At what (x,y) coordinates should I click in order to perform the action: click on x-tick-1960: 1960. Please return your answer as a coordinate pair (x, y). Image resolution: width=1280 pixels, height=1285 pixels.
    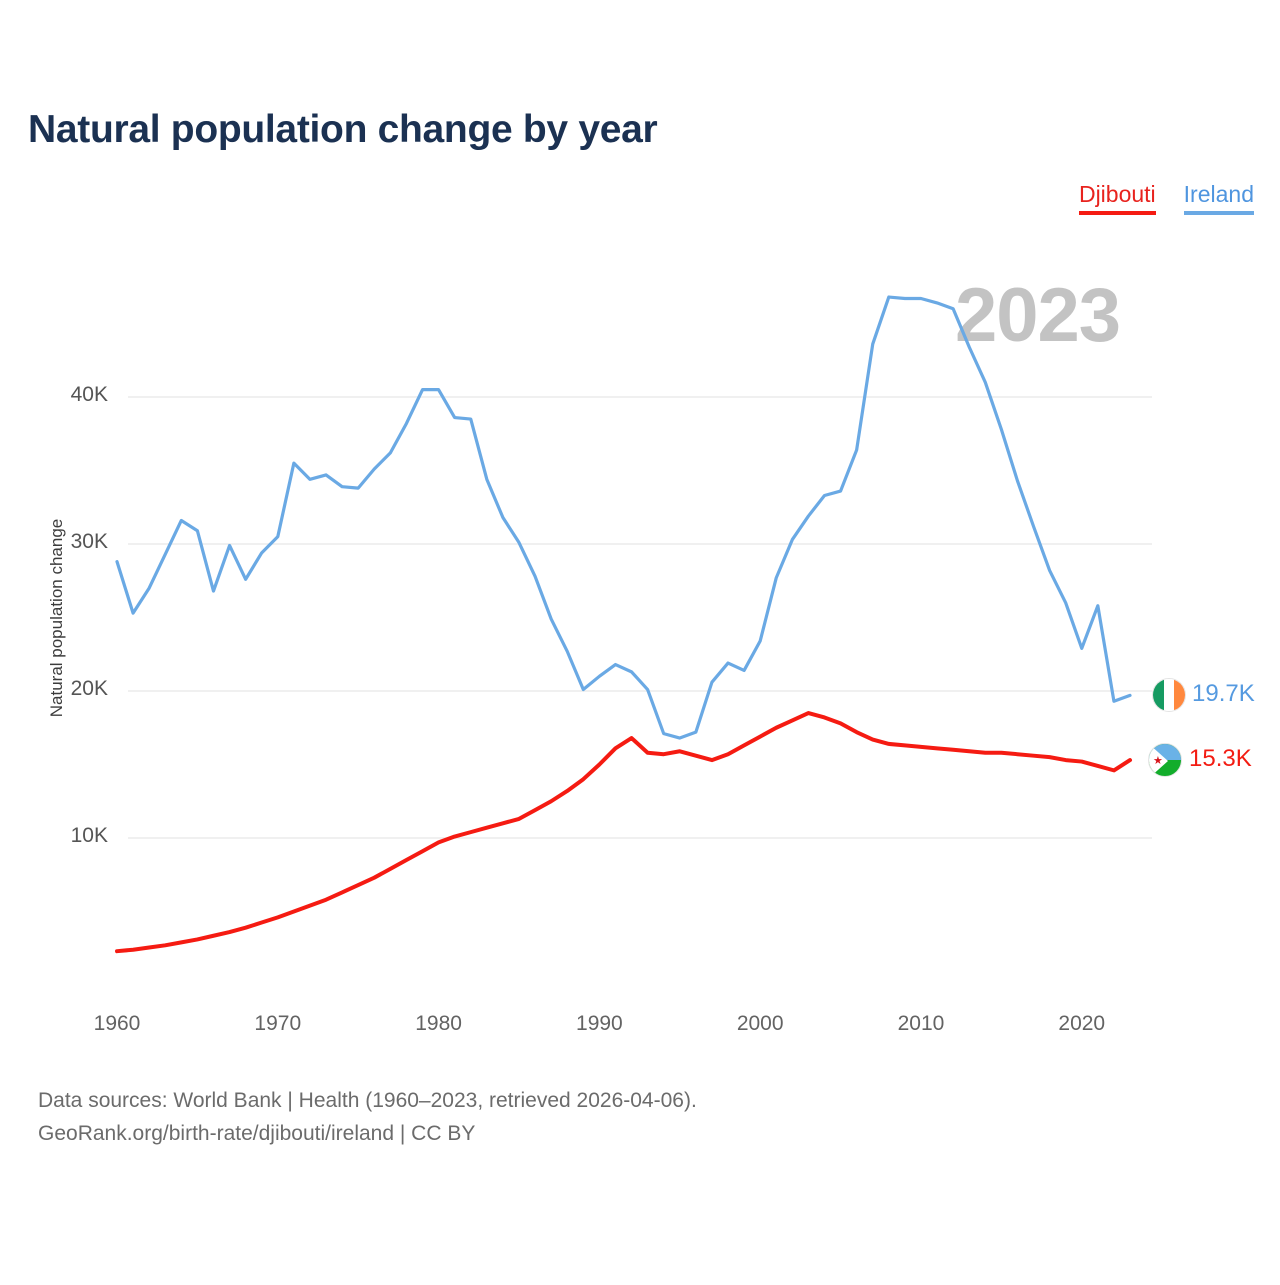
    Looking at the image, I should click on (117, 1023).